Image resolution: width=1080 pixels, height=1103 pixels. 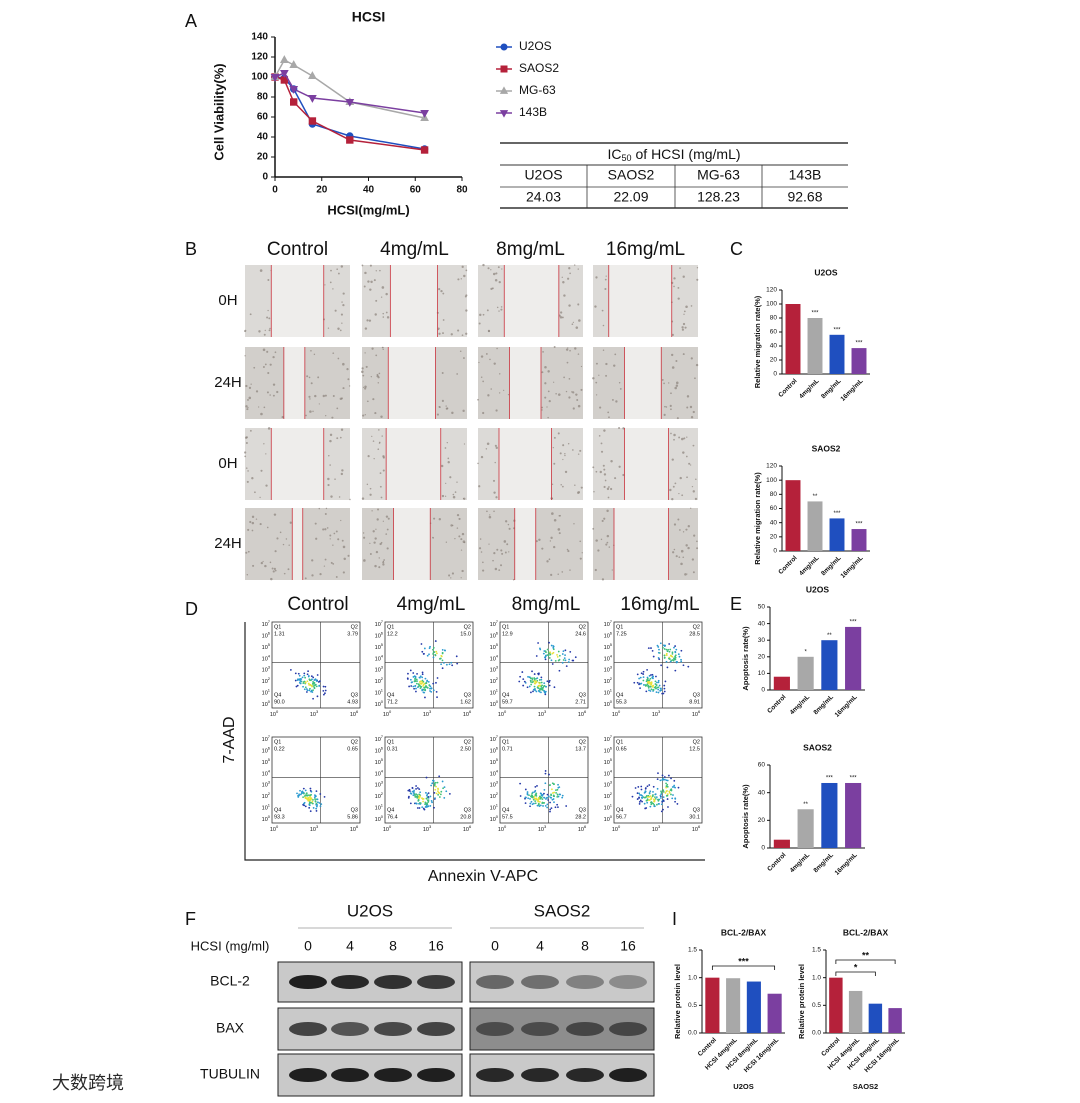 I want to click on x-axis-label: SAOS2, so click(x=865, y=1086).